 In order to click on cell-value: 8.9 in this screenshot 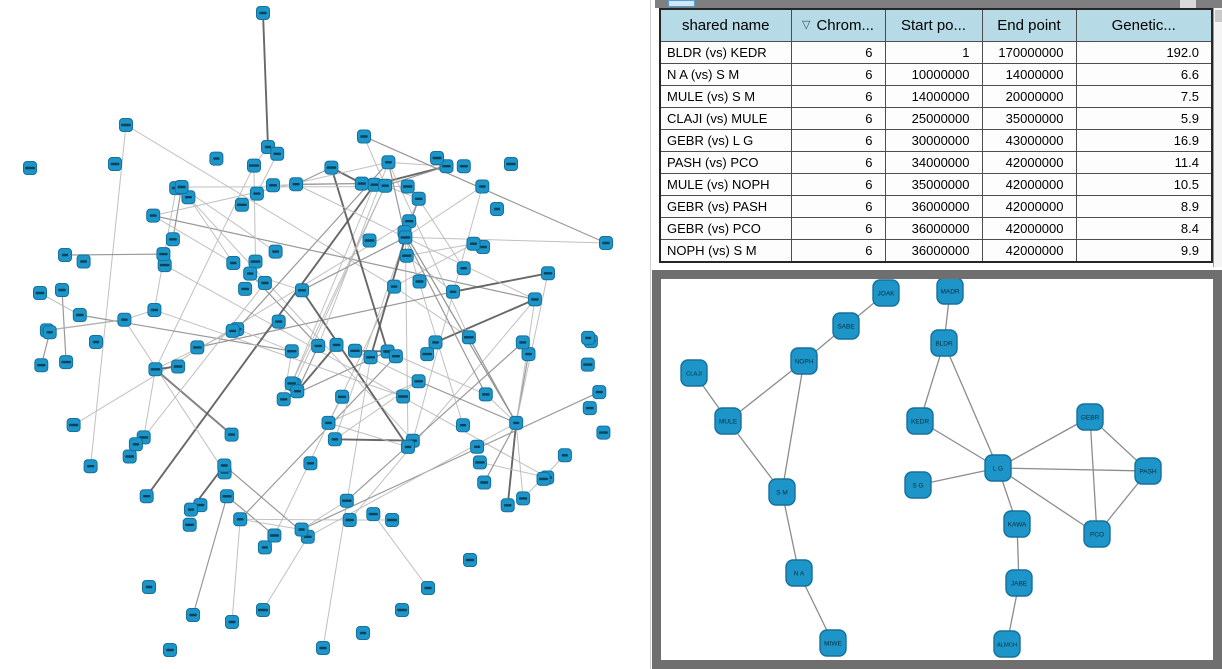, I will do `click(1144, 206)`.